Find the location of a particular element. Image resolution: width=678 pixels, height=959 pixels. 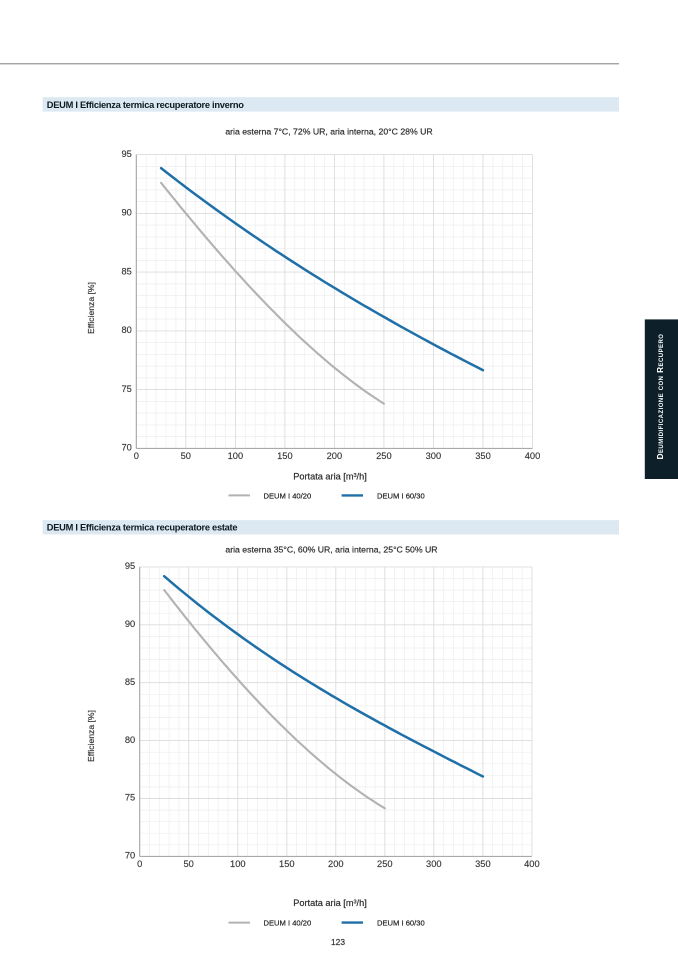

svg-text: 123 is located at coordinates (338, 942).